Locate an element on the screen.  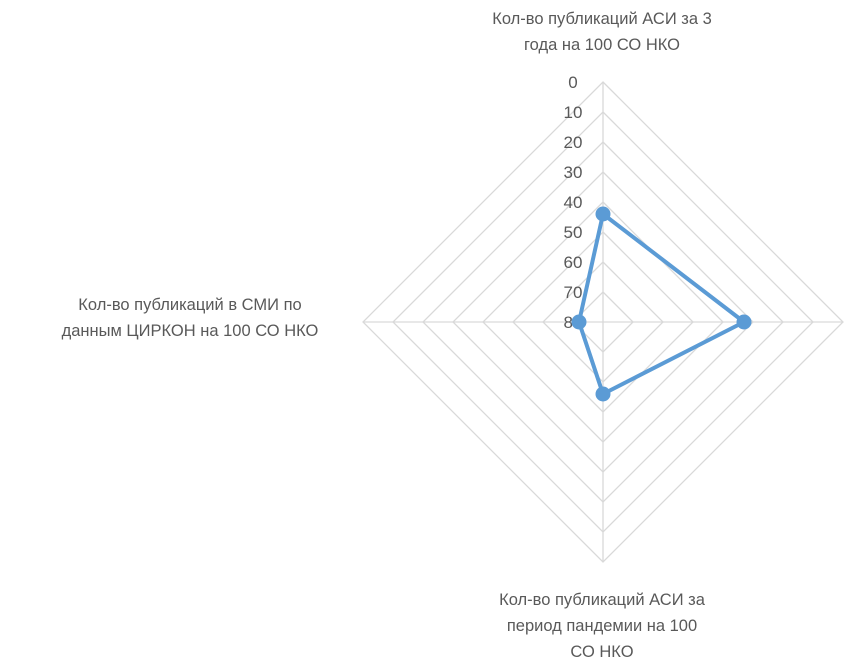
axis-label-left-line-2: данным ЦИРКОН на 100 СО НКО is located at coordinates (190, 331).